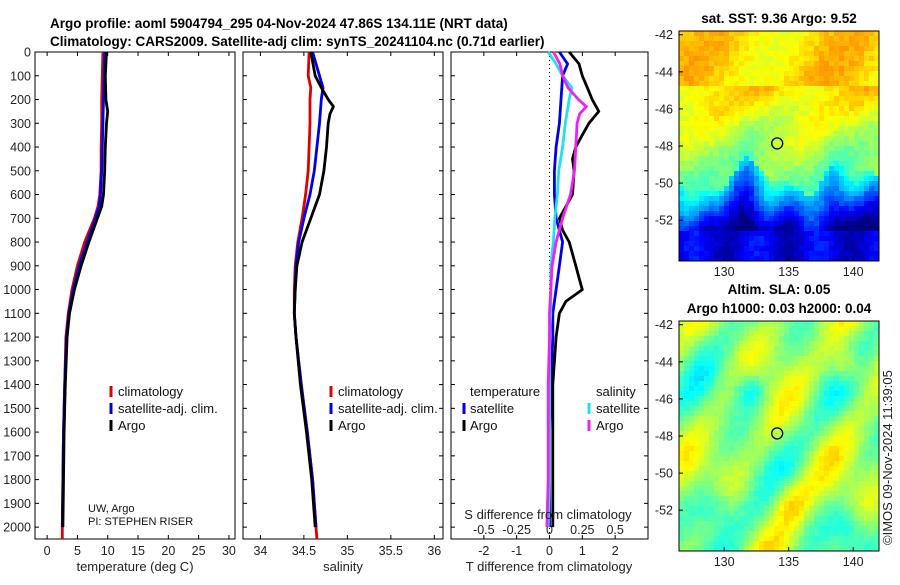  Describe the element at coordinates (371, 391) in the screenshot. I see `legend-climatology: climatology` at that location.